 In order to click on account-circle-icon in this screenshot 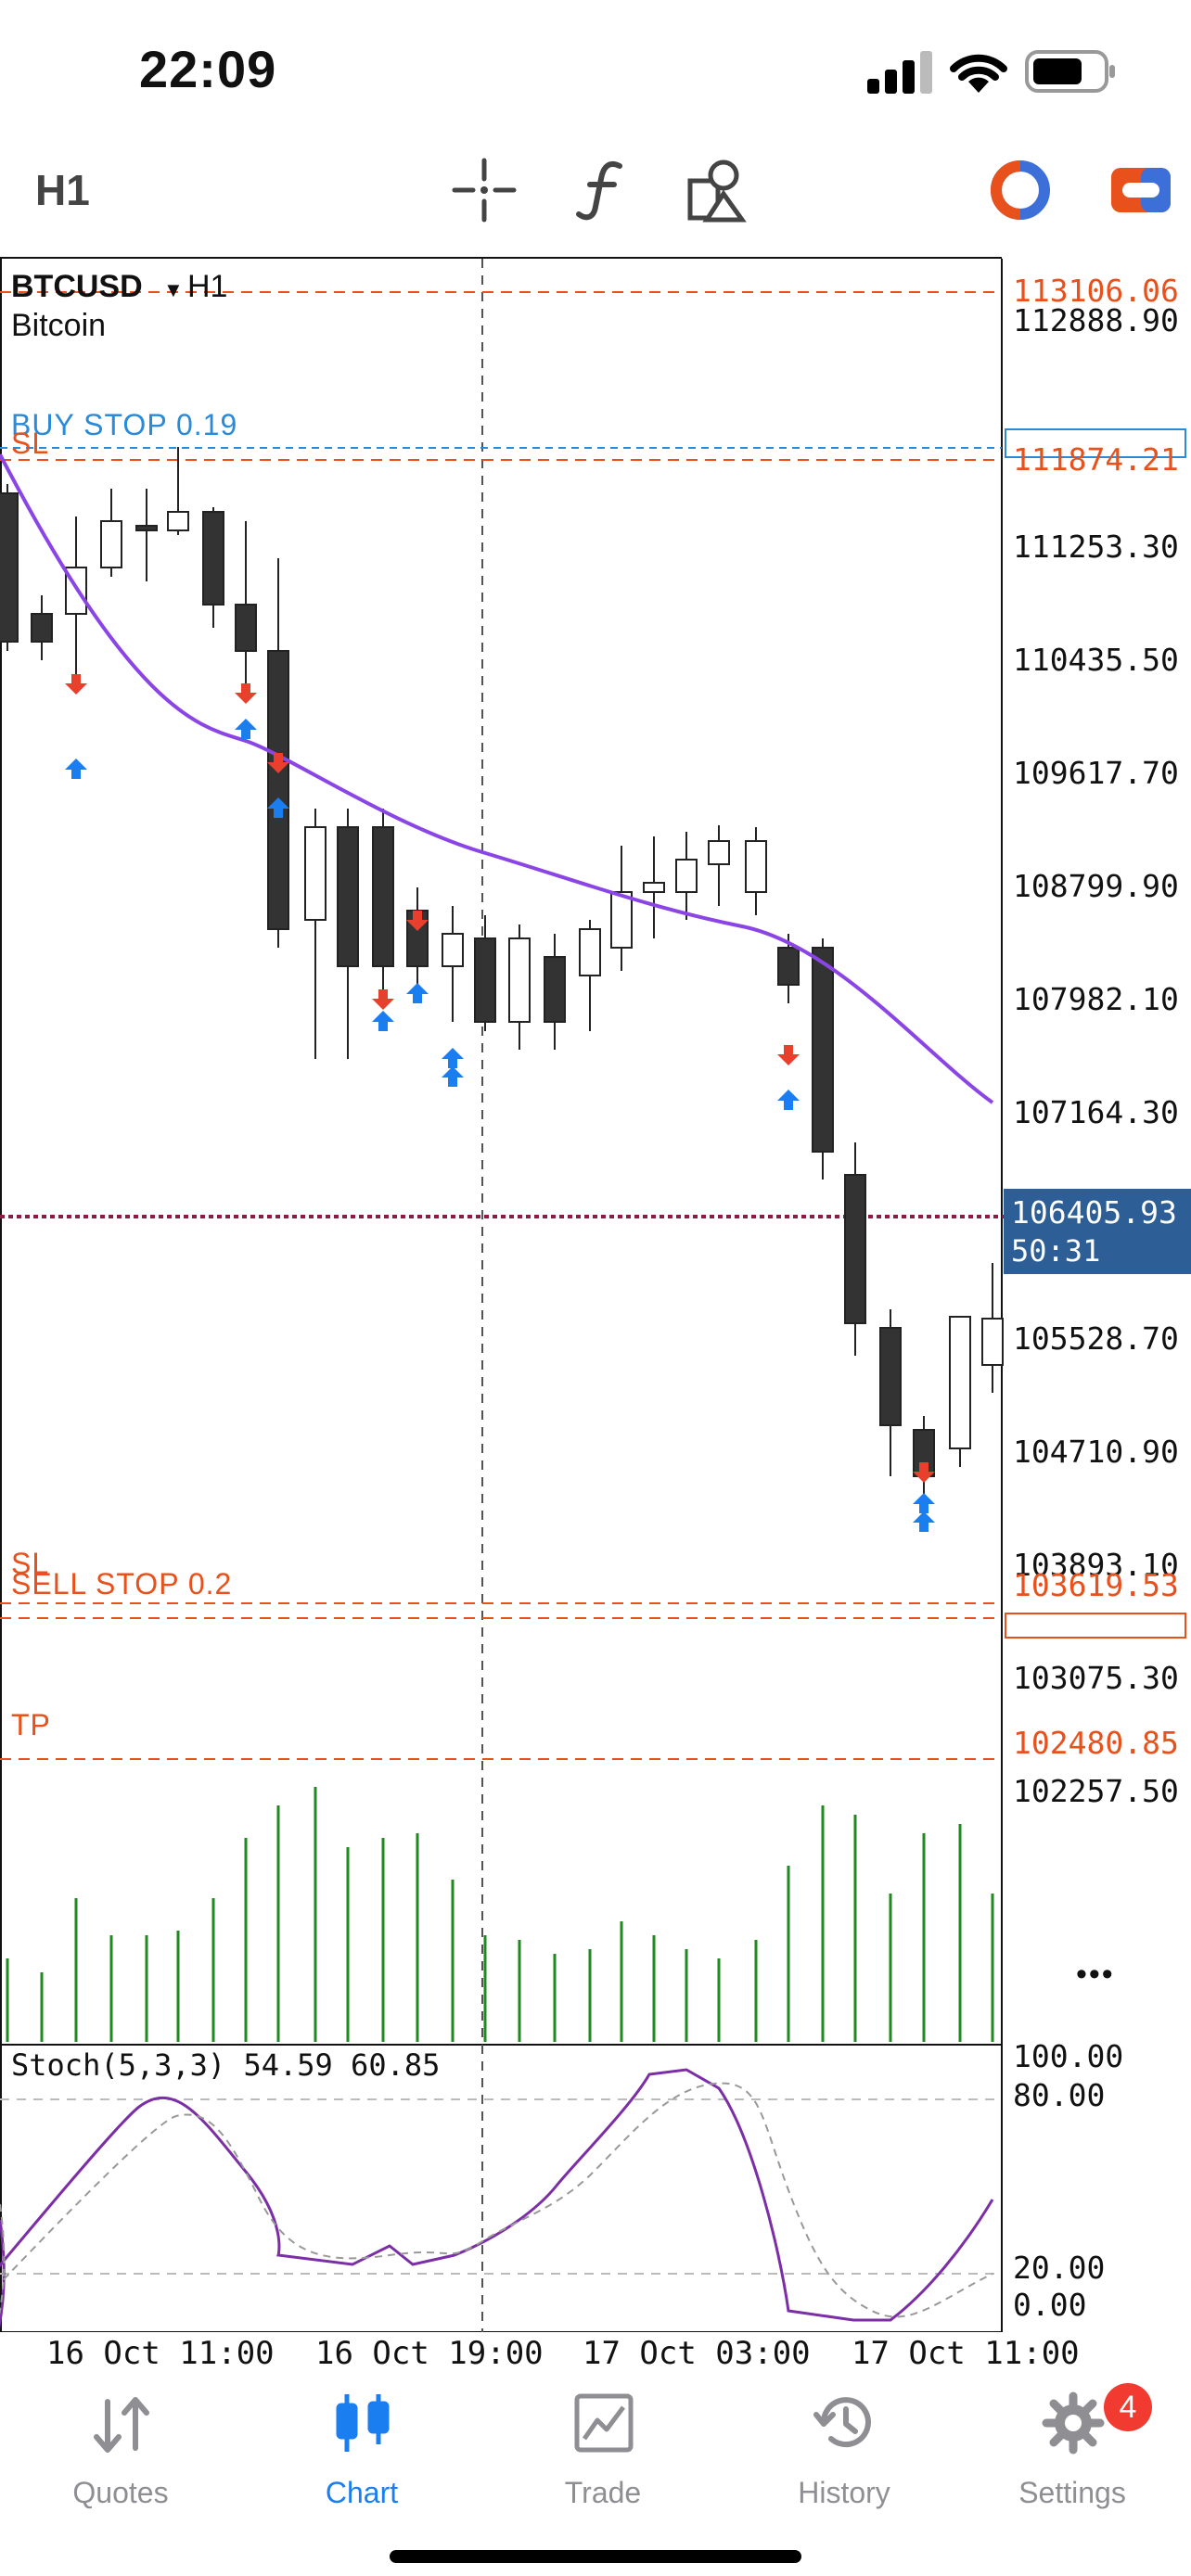, I will do `click(1020, 190)`.